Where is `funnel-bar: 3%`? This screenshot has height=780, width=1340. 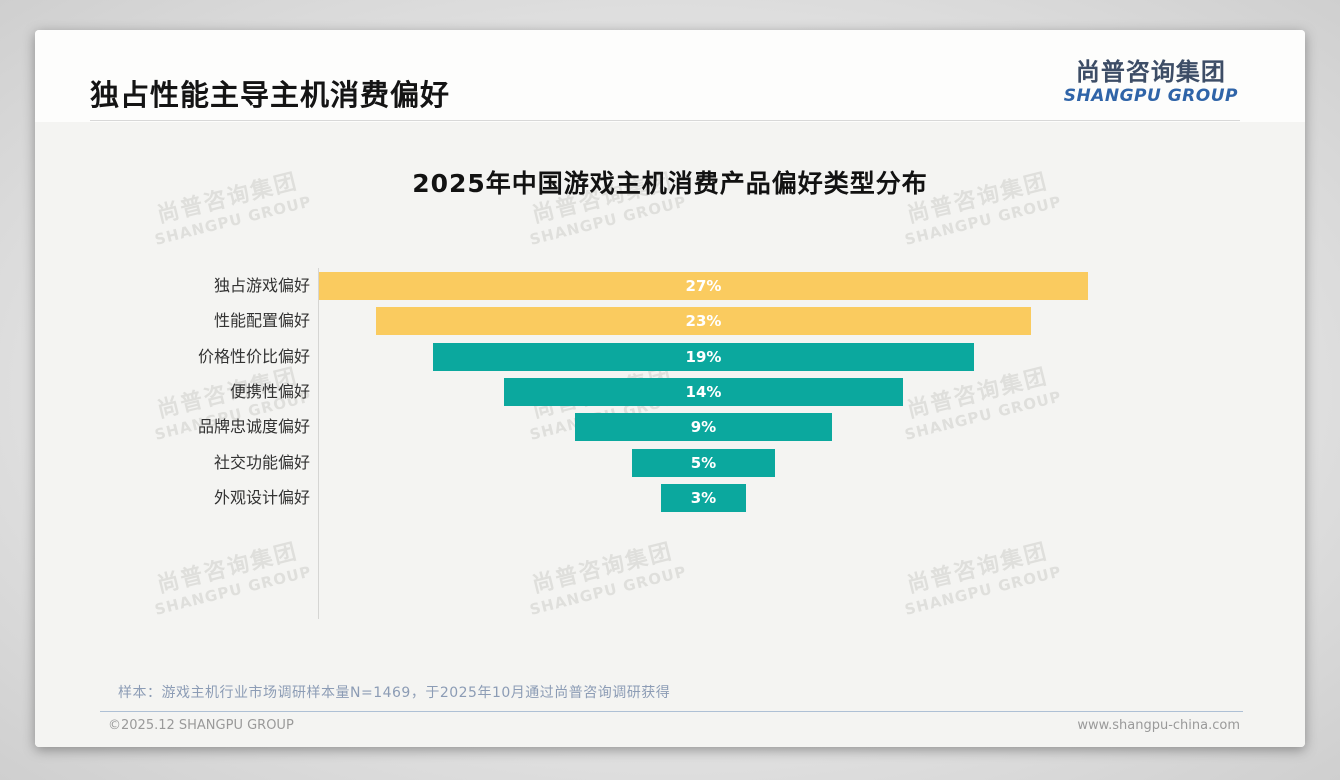
funnel-bar: 3% is located at coordinates (703, 497).